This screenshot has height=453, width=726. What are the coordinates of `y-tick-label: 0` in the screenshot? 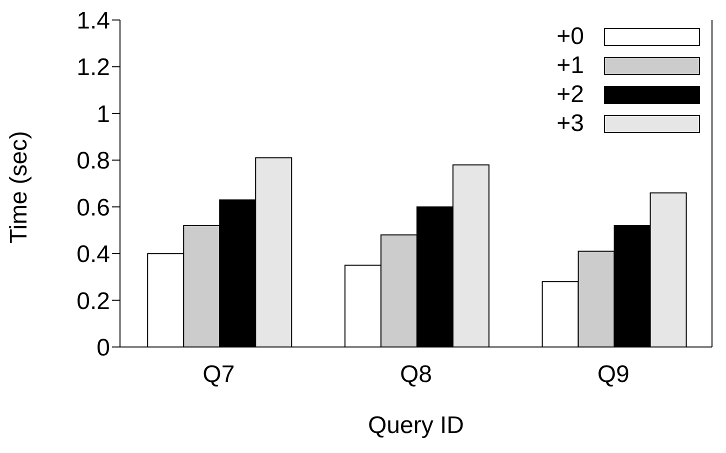 It's located at (103, 348).